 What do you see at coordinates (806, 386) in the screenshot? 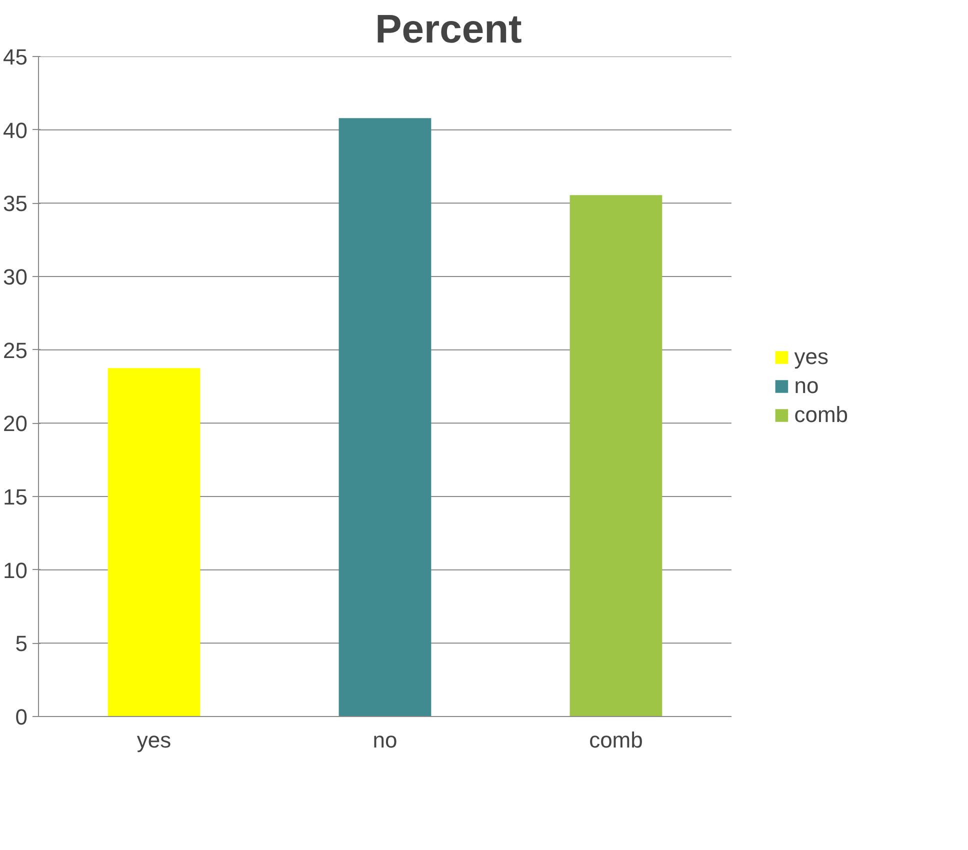
I see `legend-label: no` at bounding box center [806, 386].